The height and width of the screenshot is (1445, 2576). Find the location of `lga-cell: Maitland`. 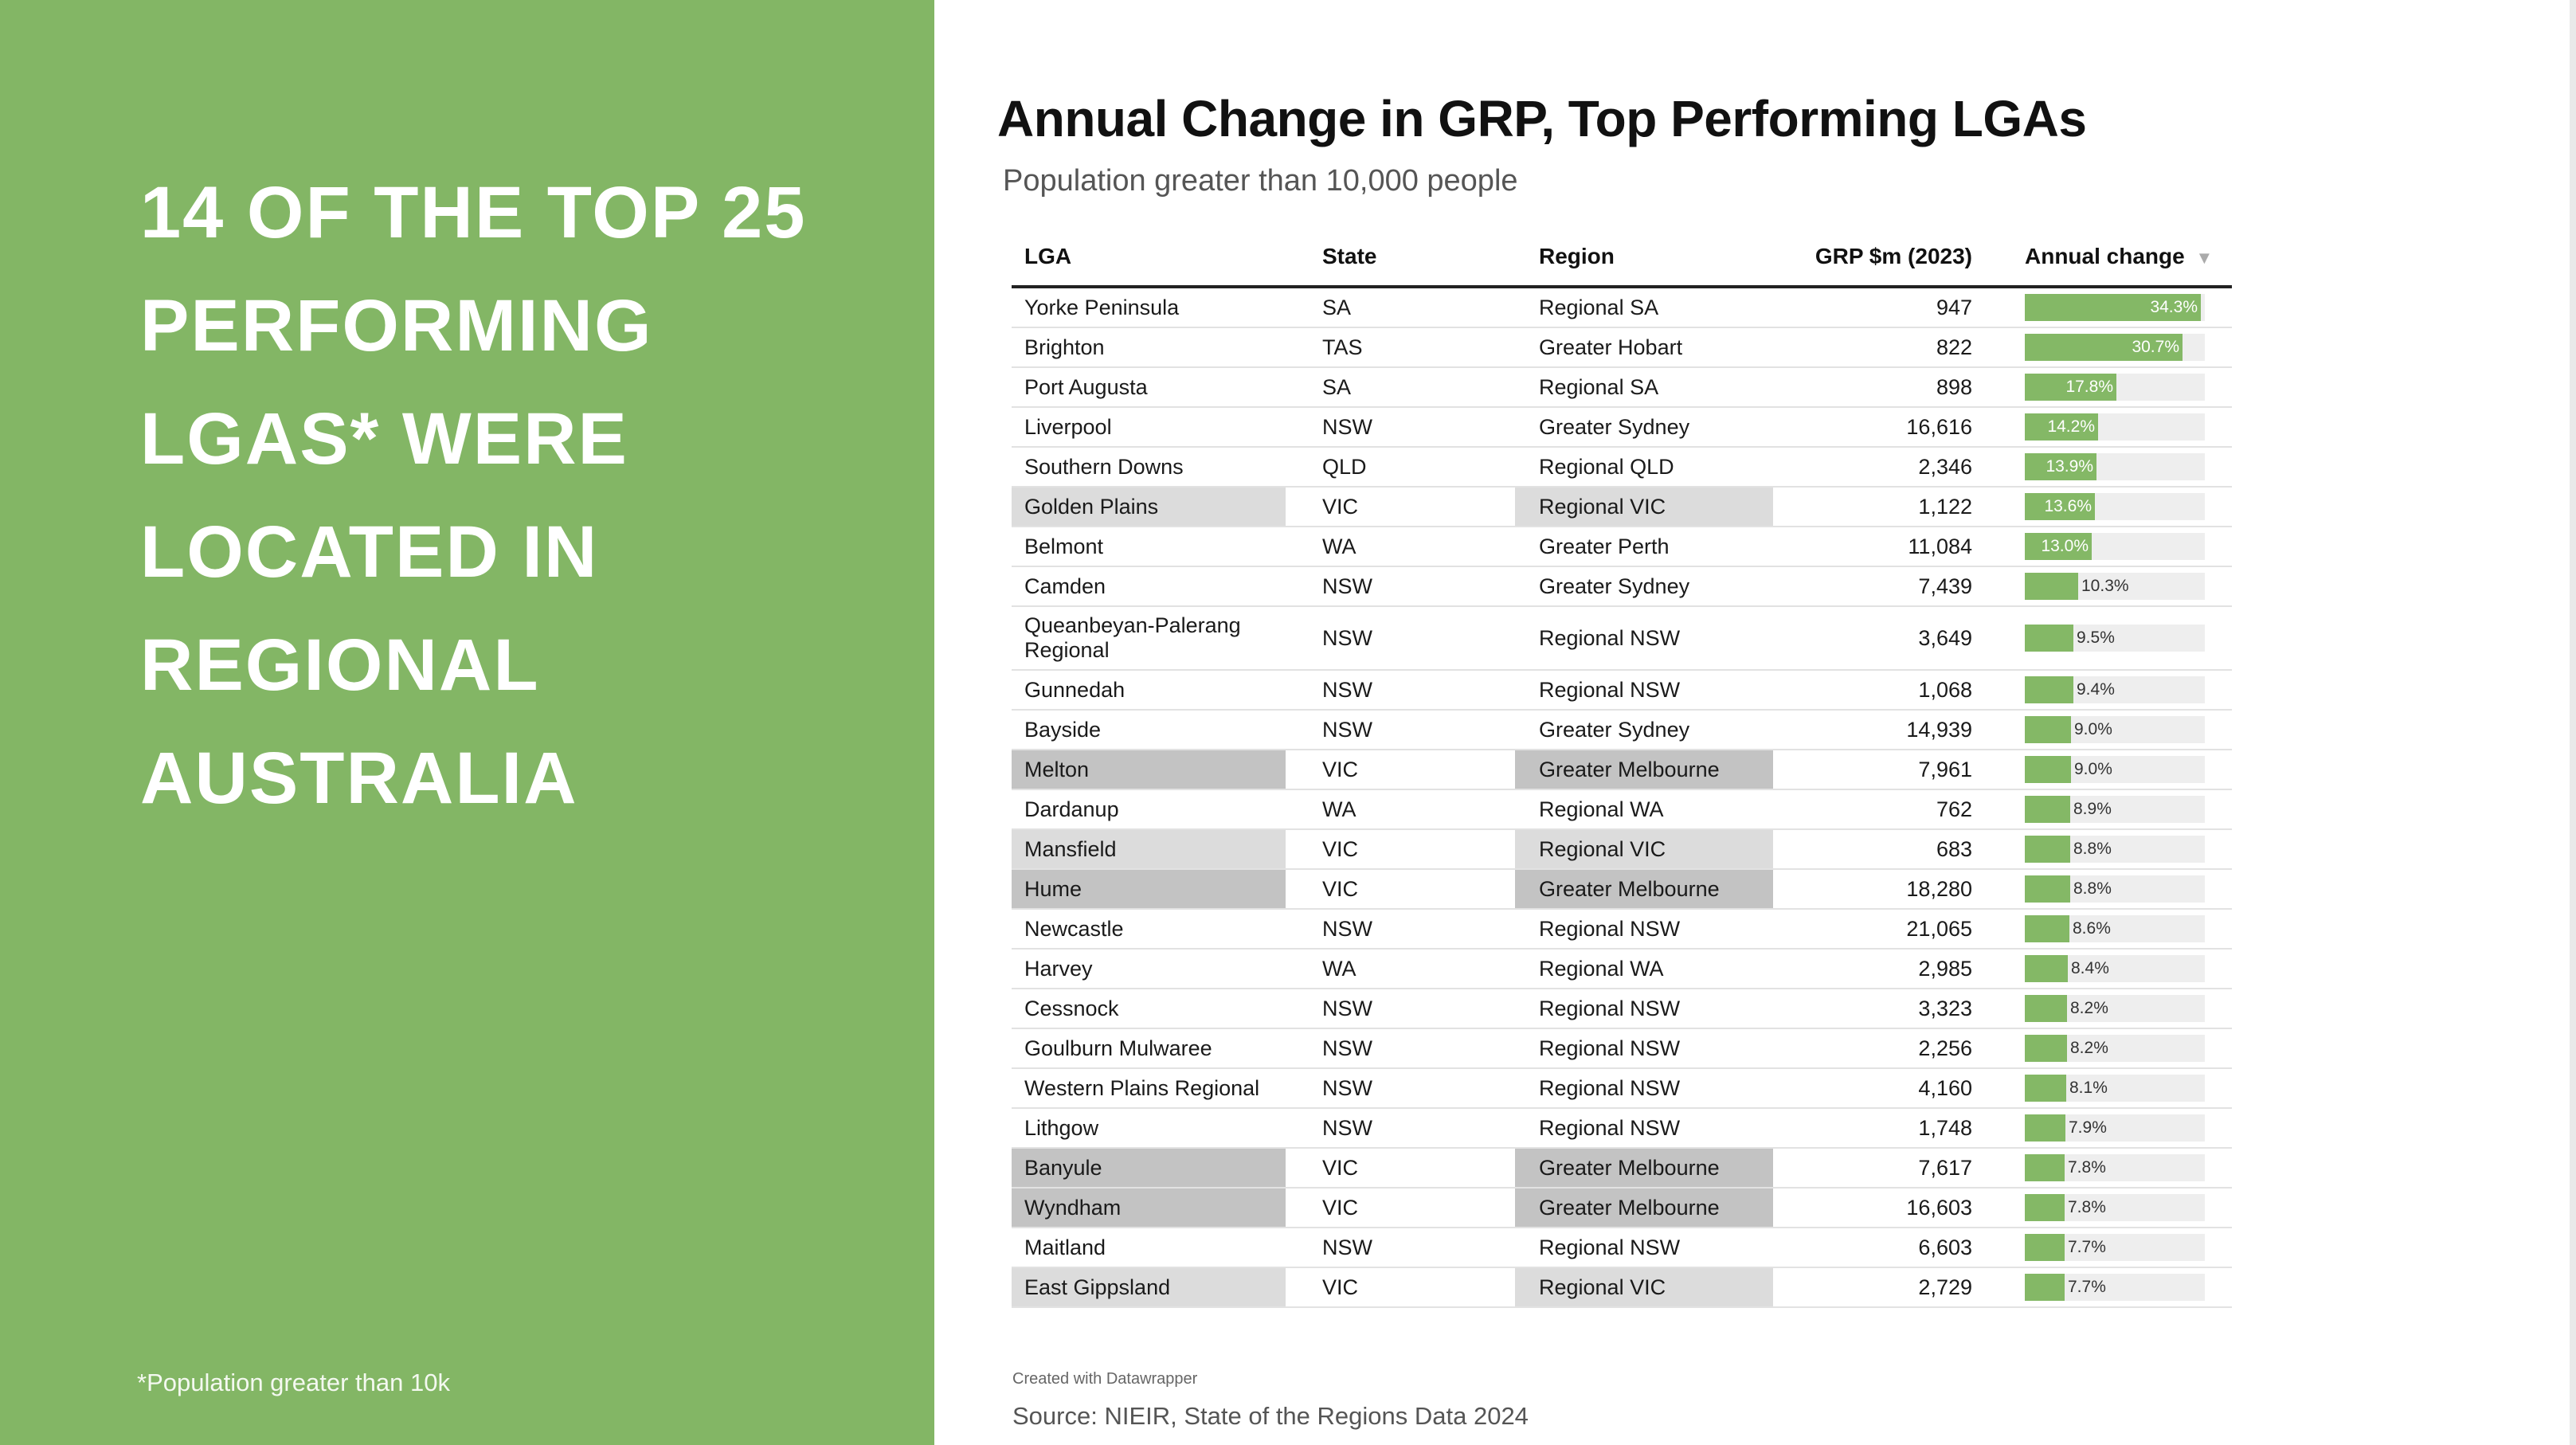

lga-cell: Maitland is located at coordinates (1149, 1247).